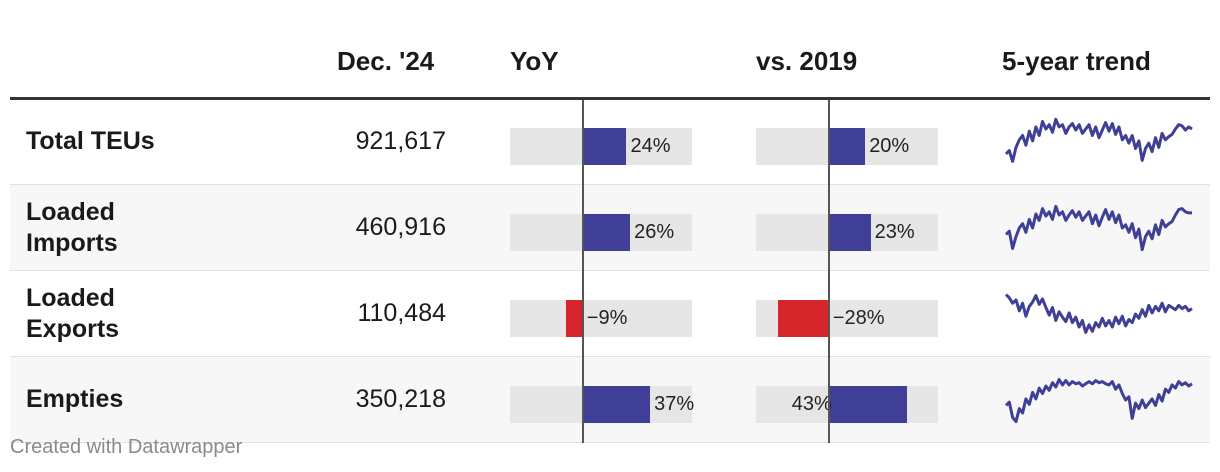  What do you see at coordinates (534, 61) in the screenshot?
I see `column-header-yoy: YoY` at bounding box center [534, 61].